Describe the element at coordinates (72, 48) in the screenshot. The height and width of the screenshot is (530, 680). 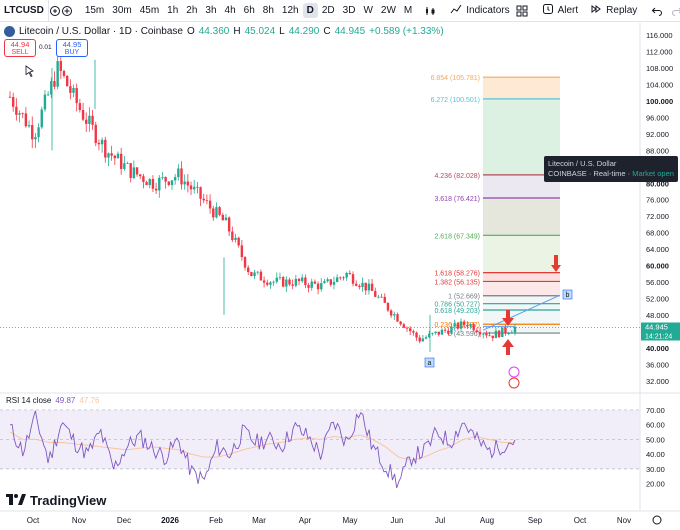
I see `buy-button: 44.95 BUY` at that location.